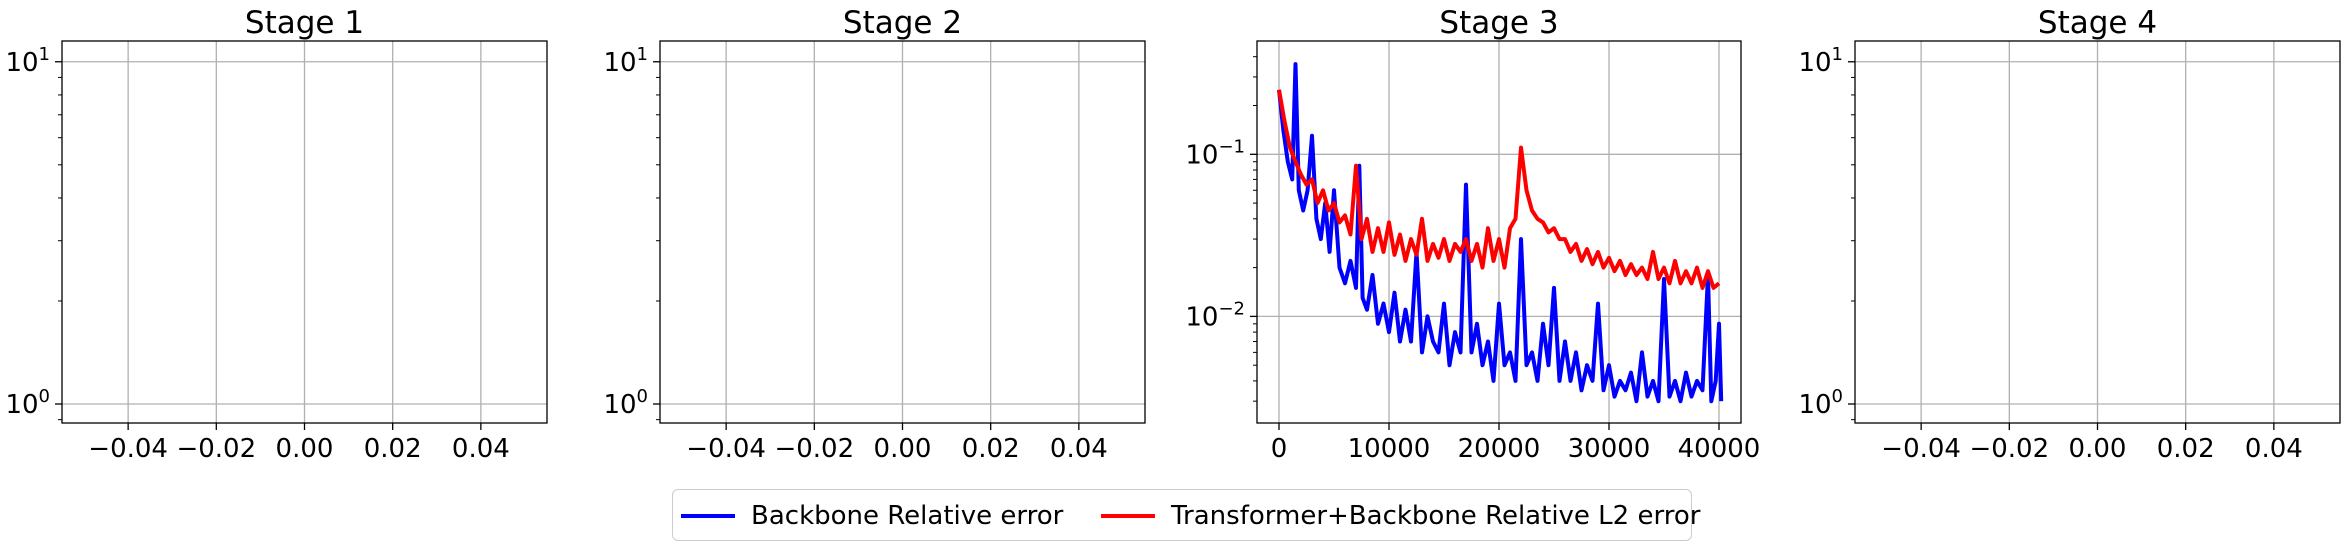 This screenshot has width=2347, height=549. What do you see at coordinates (1215, 315) in the screenshot?
I see `y-tick-label: 10⁻²` at bounding box center [1215, 315].